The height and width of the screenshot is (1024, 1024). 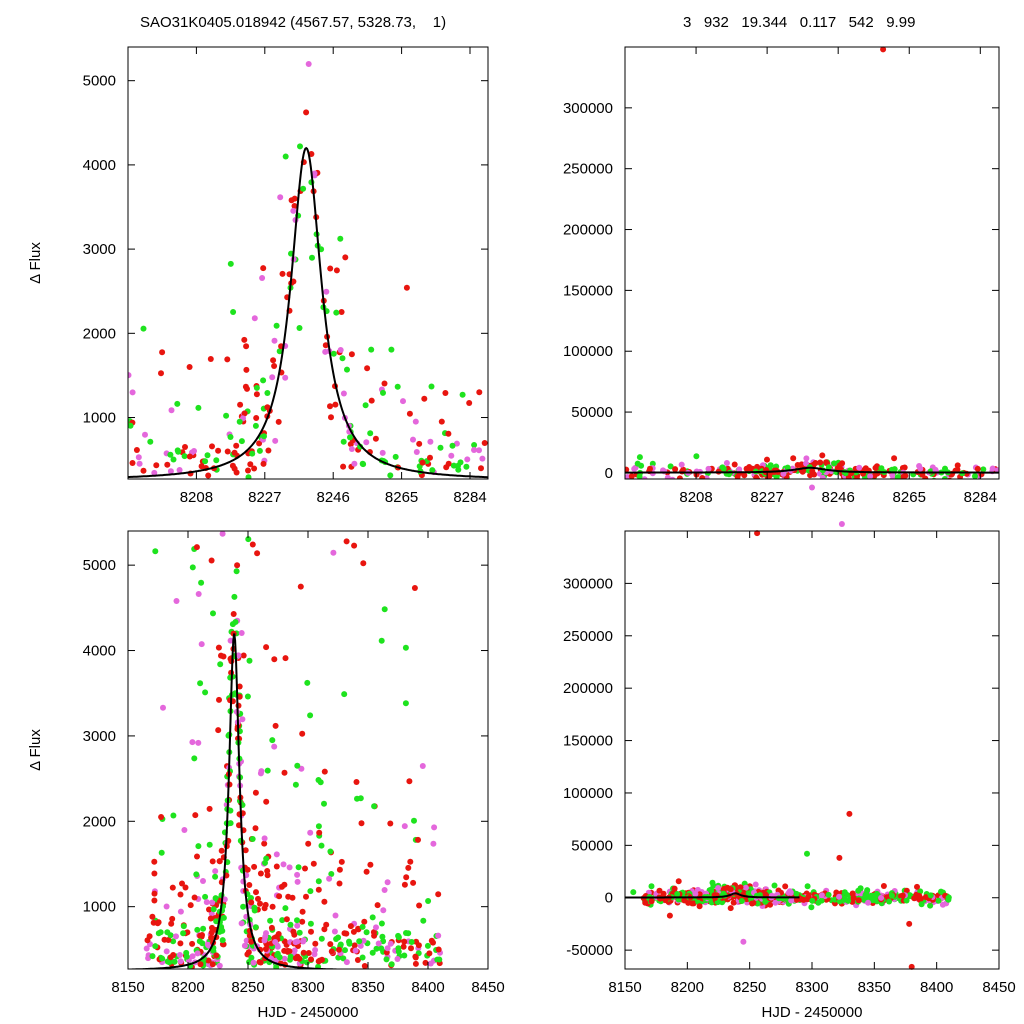 I want to click on chart-header-left: SAO31K0405.018942 (4567.57, 5328.73, 1), so click(x=293, y=22).